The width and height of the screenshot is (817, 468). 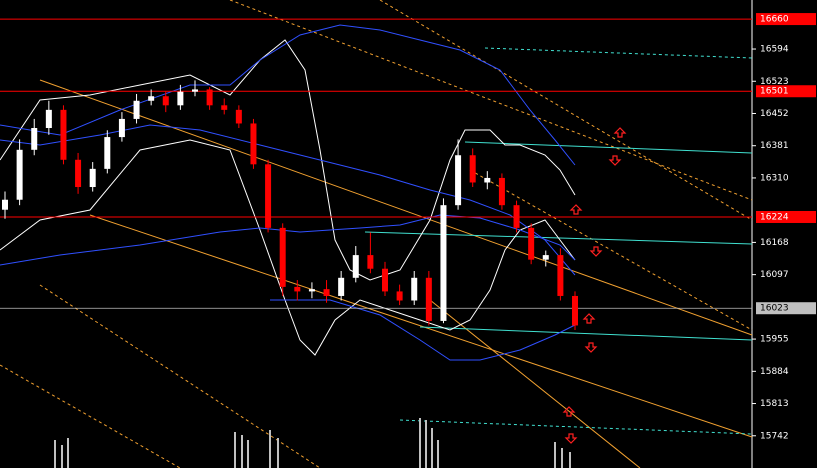 What do you see at coordinates (774, 217) in the screenshot?
I see `level-label: 16224` at bounding box center [774, 217].